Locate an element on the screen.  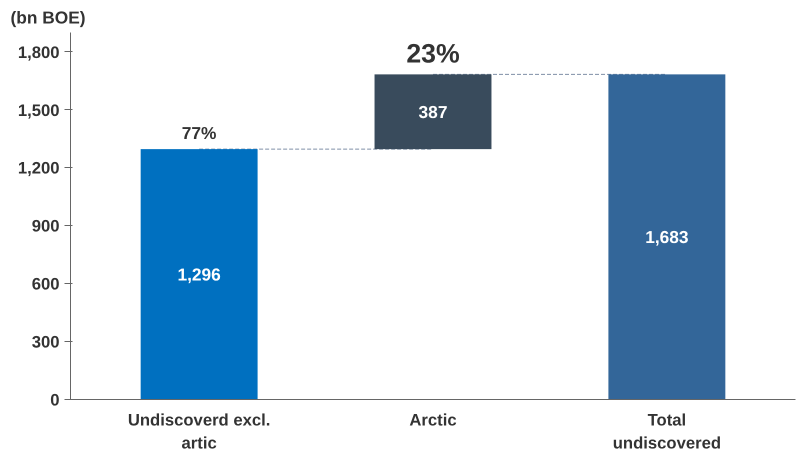
y-axis-title: (bn BOE) is located at coordinates (48, 18).